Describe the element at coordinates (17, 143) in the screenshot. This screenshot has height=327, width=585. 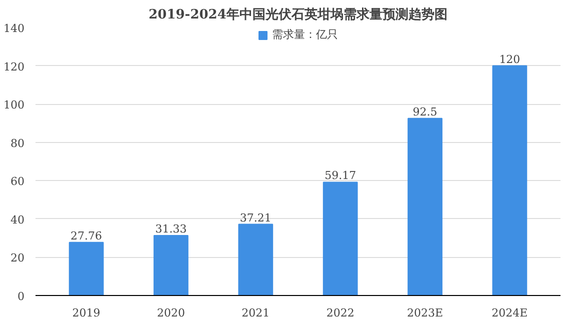
I see `y-tick-label: 80` at that location.